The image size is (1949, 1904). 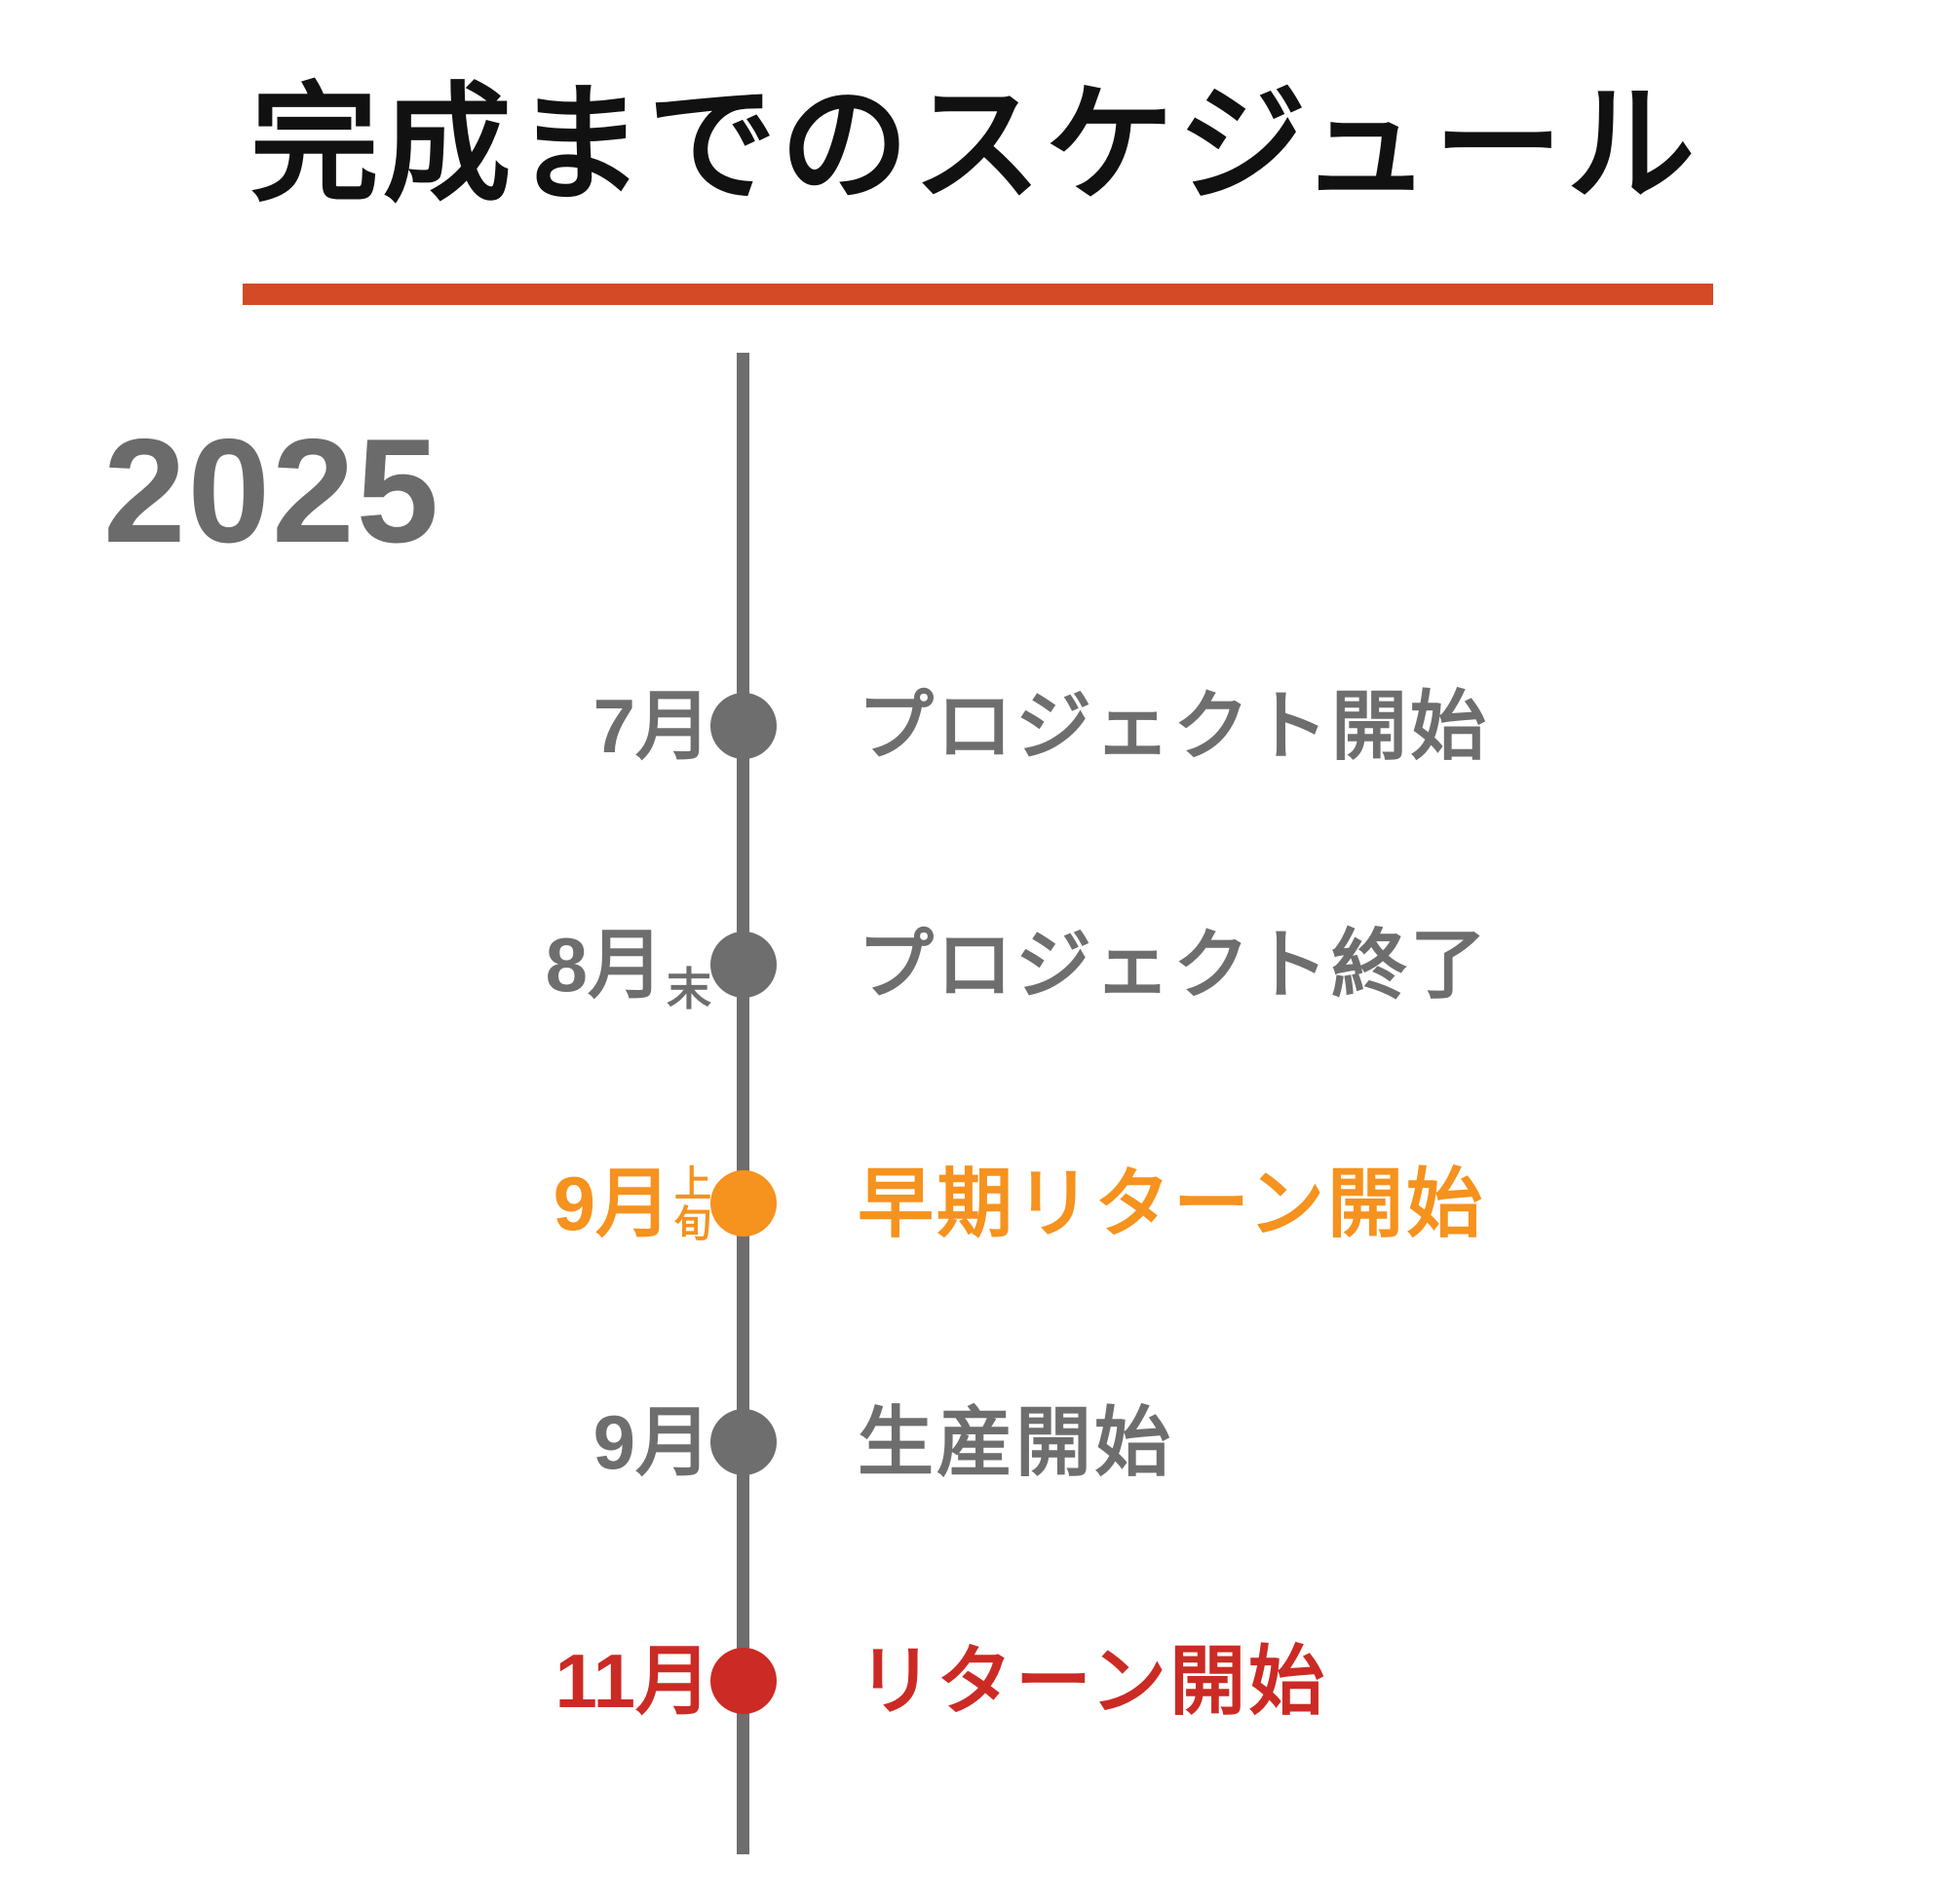 I want to click on milestone-month-text: 7月, so click(x=651, y=726).